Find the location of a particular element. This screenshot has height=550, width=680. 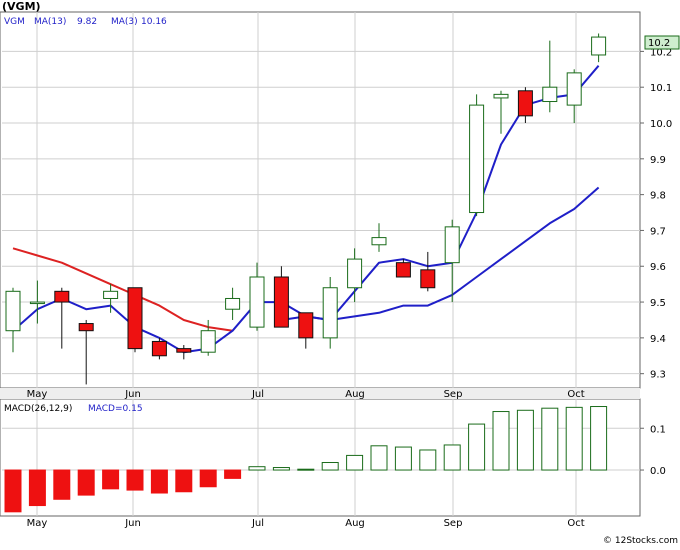

price-y-tick-label: 10.2 is located at coordinates (661, 52).